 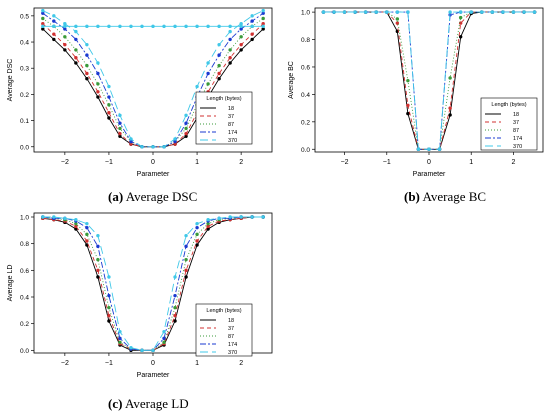 What do you see at coordinates (24, 121) in the screenshot?
I see `y-tick-label: 0.1` at bounding box center [24, 121].